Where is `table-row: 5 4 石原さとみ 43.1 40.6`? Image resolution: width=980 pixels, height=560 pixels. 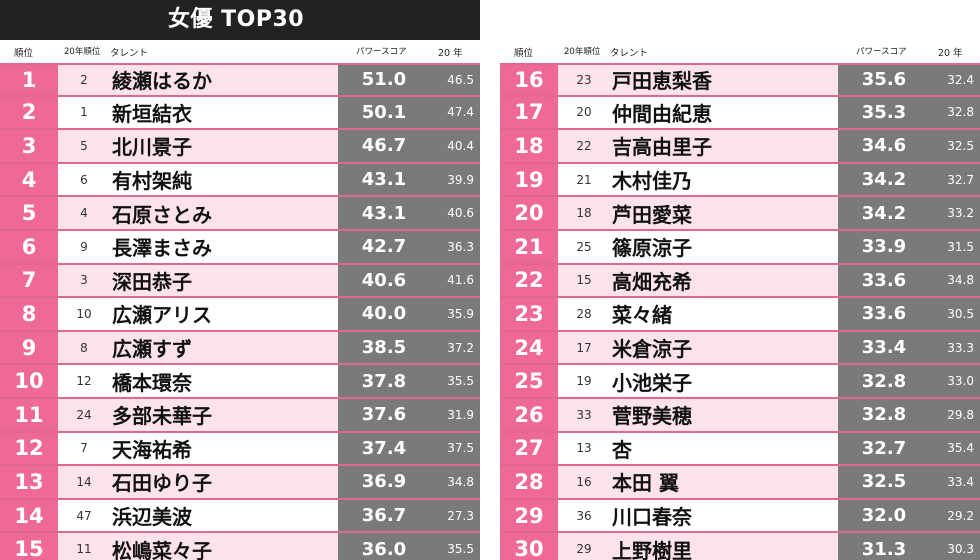
table-row: 5 4 石原さとみ 43.1 40.6 is located at coordinates (240, 214).